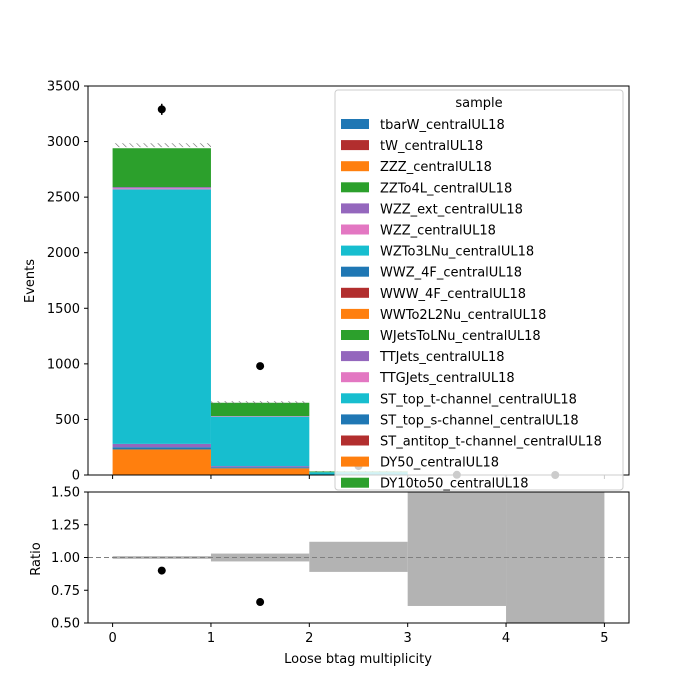  What do you see at coordinates (442, 357) in the screenshot?
I see `legend-entry-label: TTJets_centralUL18` at bounding box center [442, 357].